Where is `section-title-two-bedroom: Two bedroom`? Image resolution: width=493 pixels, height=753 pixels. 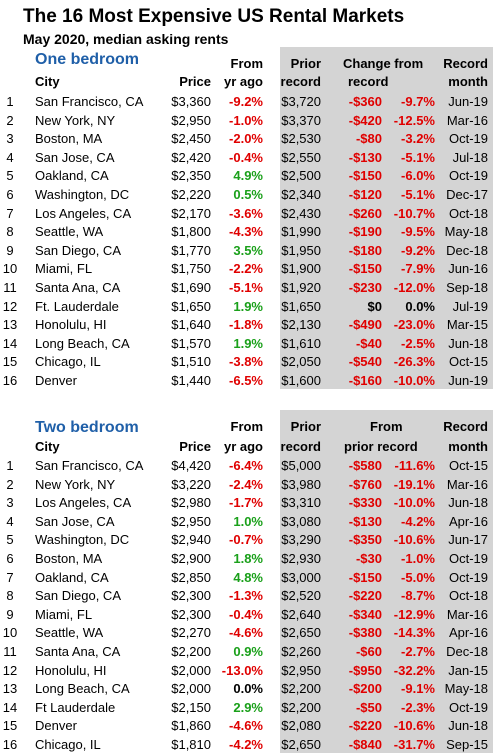
section-title-two-bedroom: Two bedroom is located at coordinates (87, 427).